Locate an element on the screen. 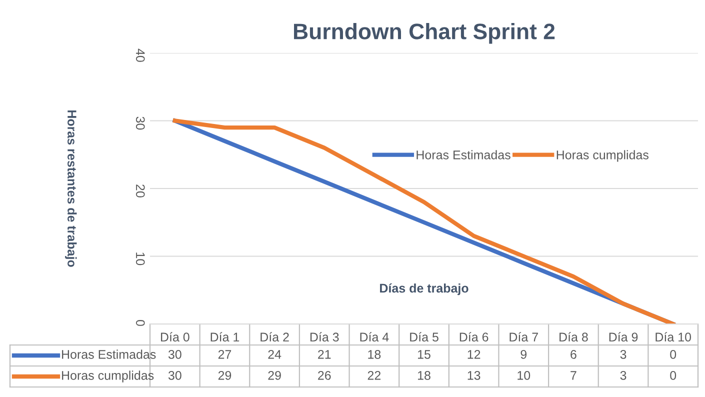 The height and width of the screenshot is (397, 705). data-label: 13 is located at coordinates (474, 375).